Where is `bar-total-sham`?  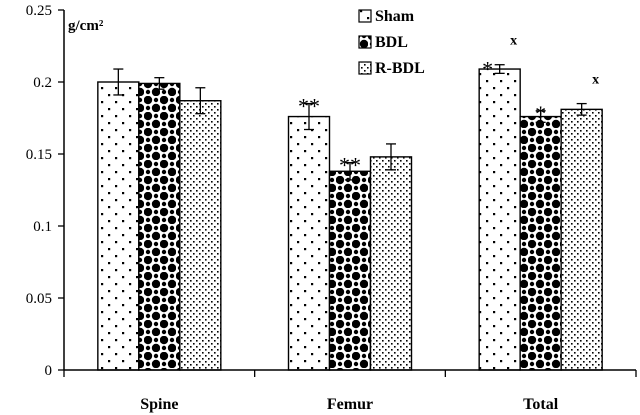 bar-total-sham is located at coordinates (499, 219).